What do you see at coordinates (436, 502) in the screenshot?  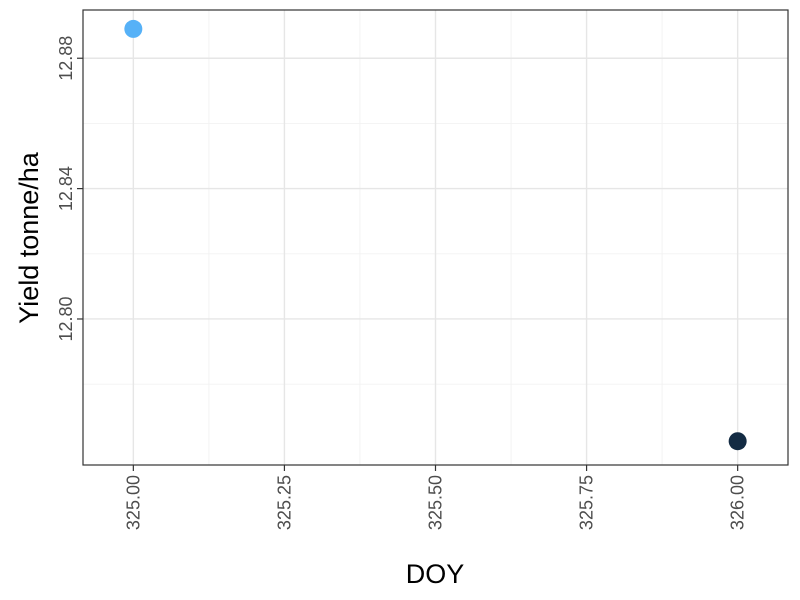 I see `x-tick-label: 325.50` at bounding box center [436, 502].